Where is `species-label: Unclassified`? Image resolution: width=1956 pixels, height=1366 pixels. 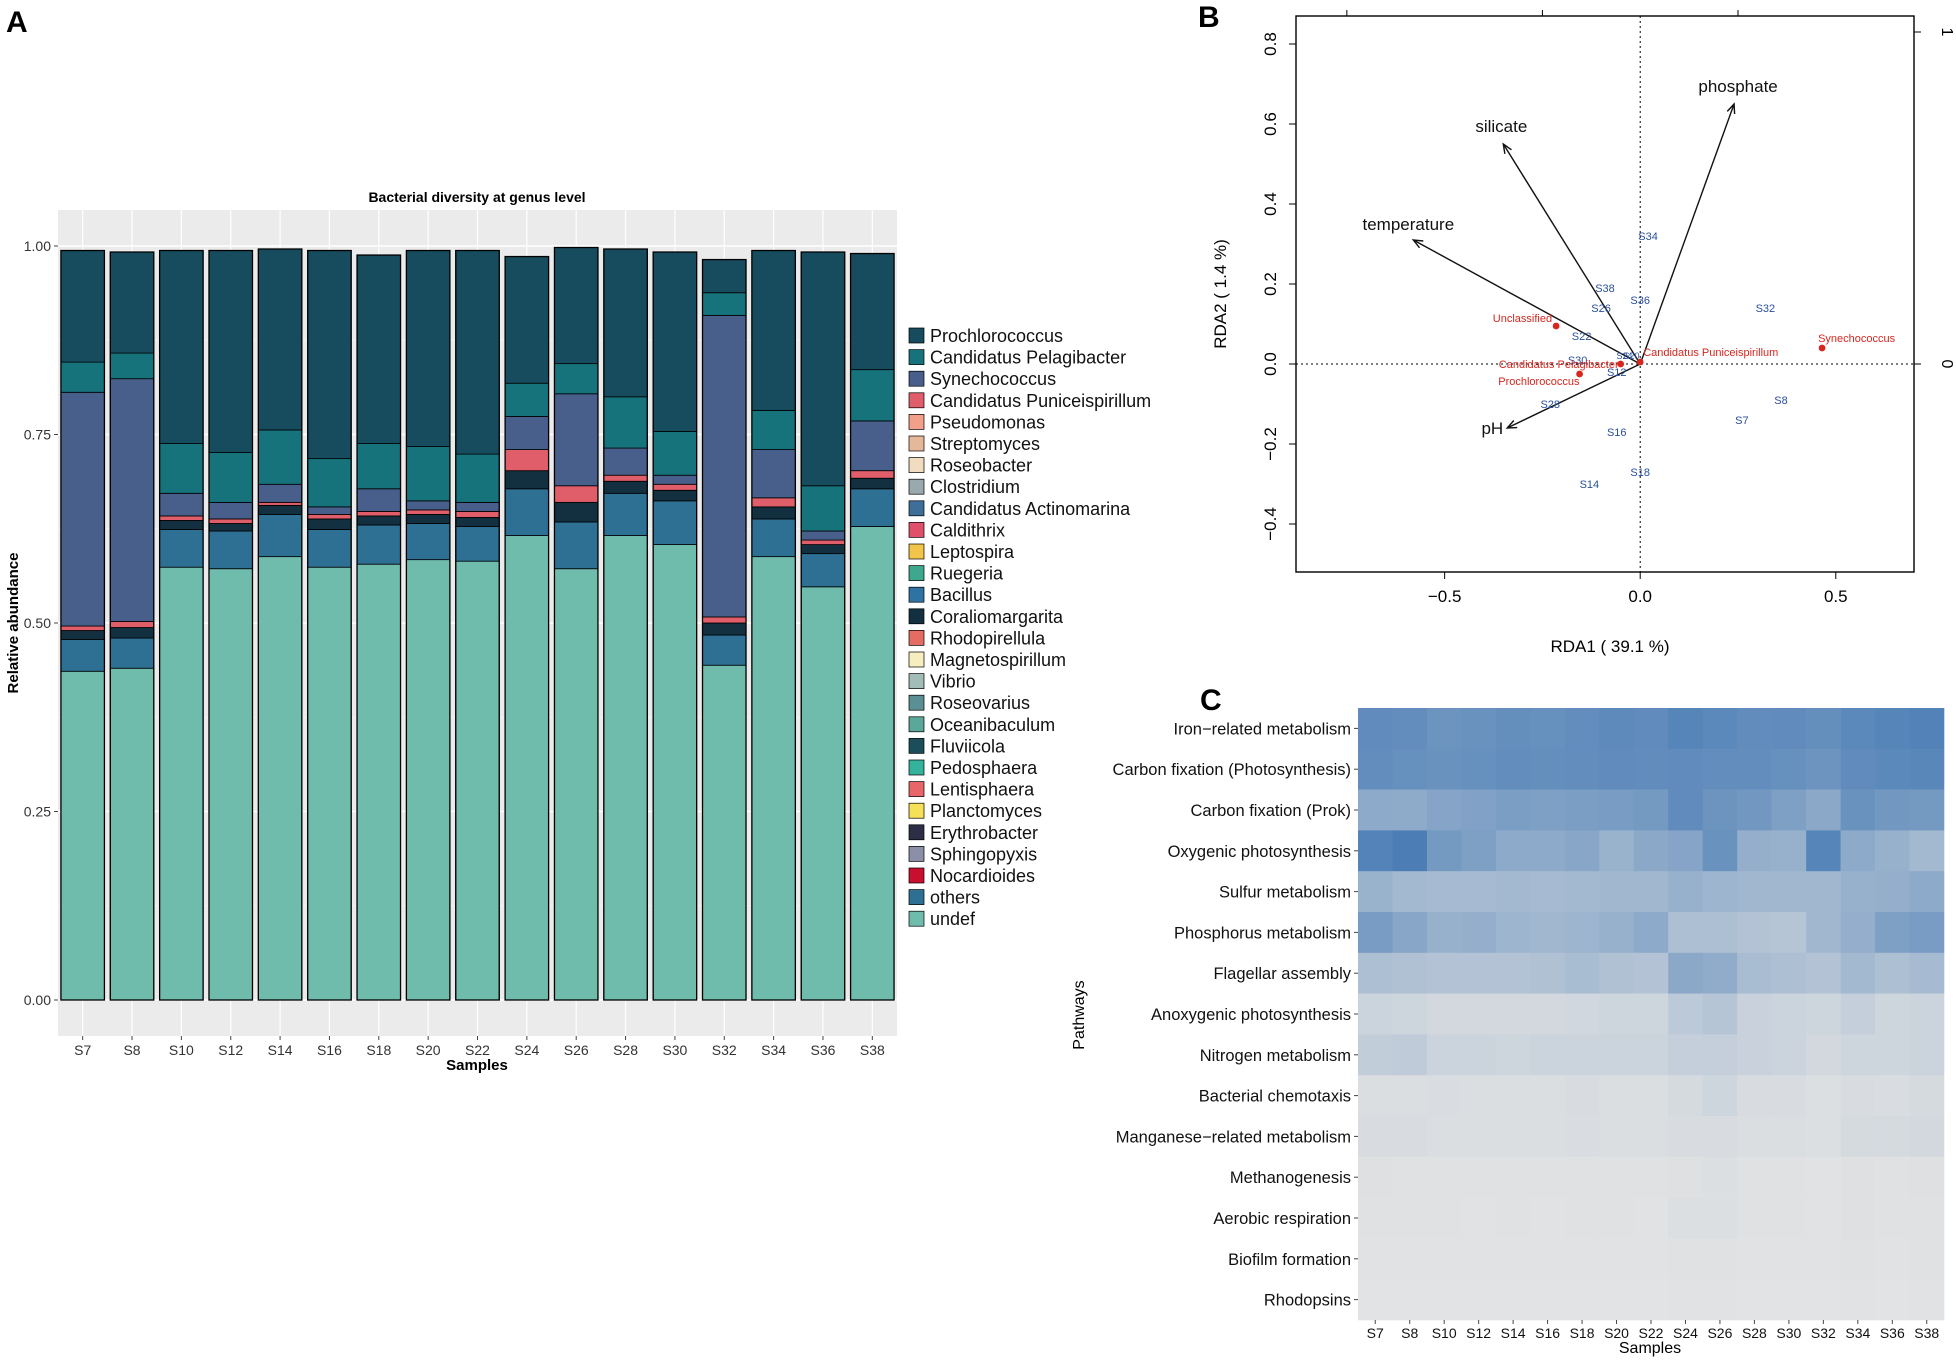 species-label: Unclassified is located at coordinates (1522, 319).